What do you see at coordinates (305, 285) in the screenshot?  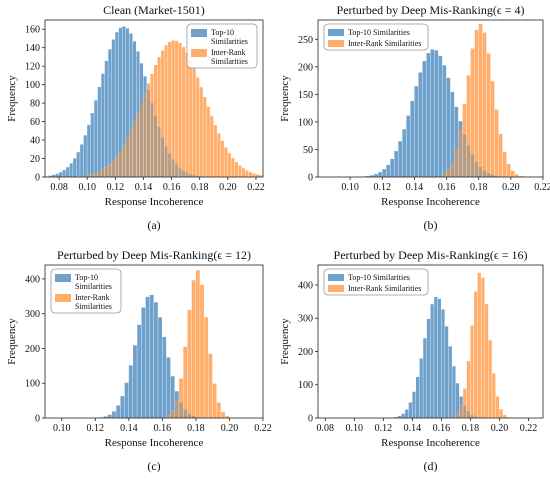 I see `y-tick-label: 400` at bounding box center [305, 285].